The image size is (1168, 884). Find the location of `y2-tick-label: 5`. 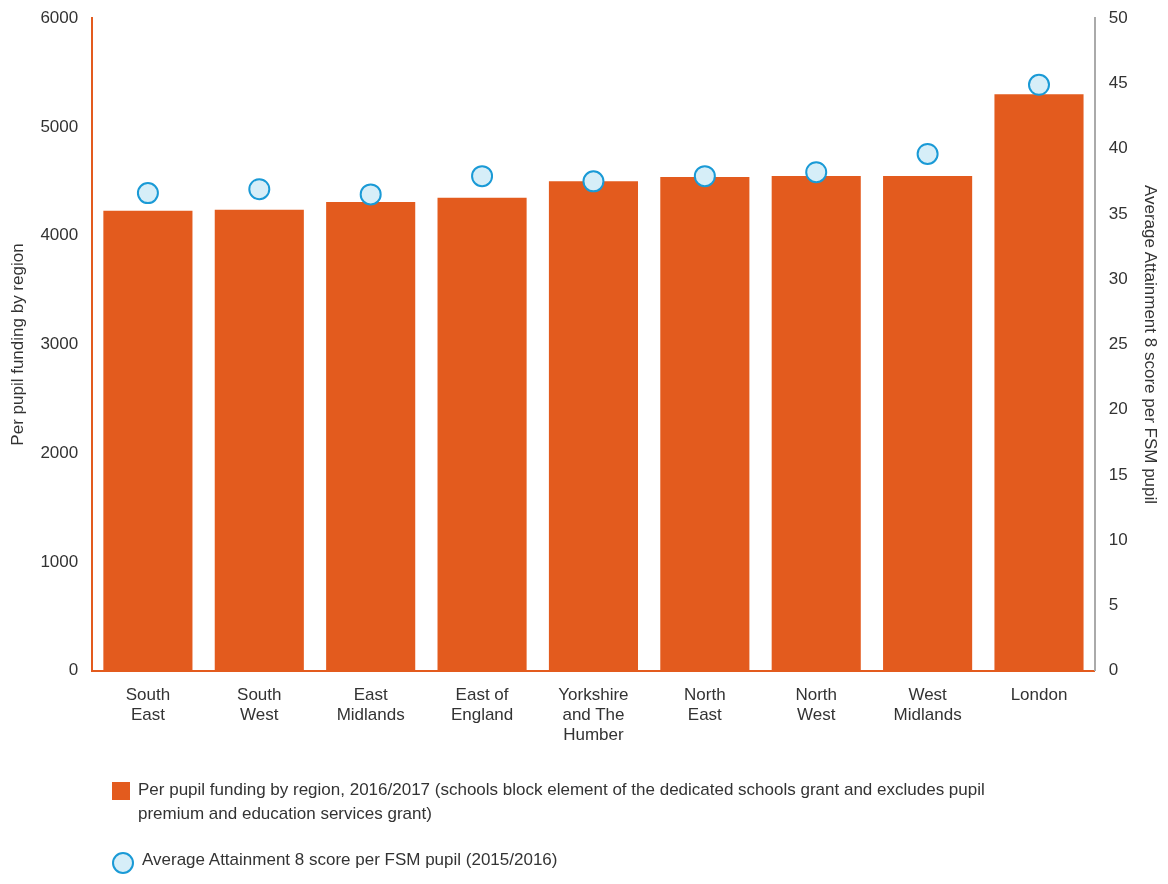

y2-tick-label: 5 is located at coordinates (1113, 605).